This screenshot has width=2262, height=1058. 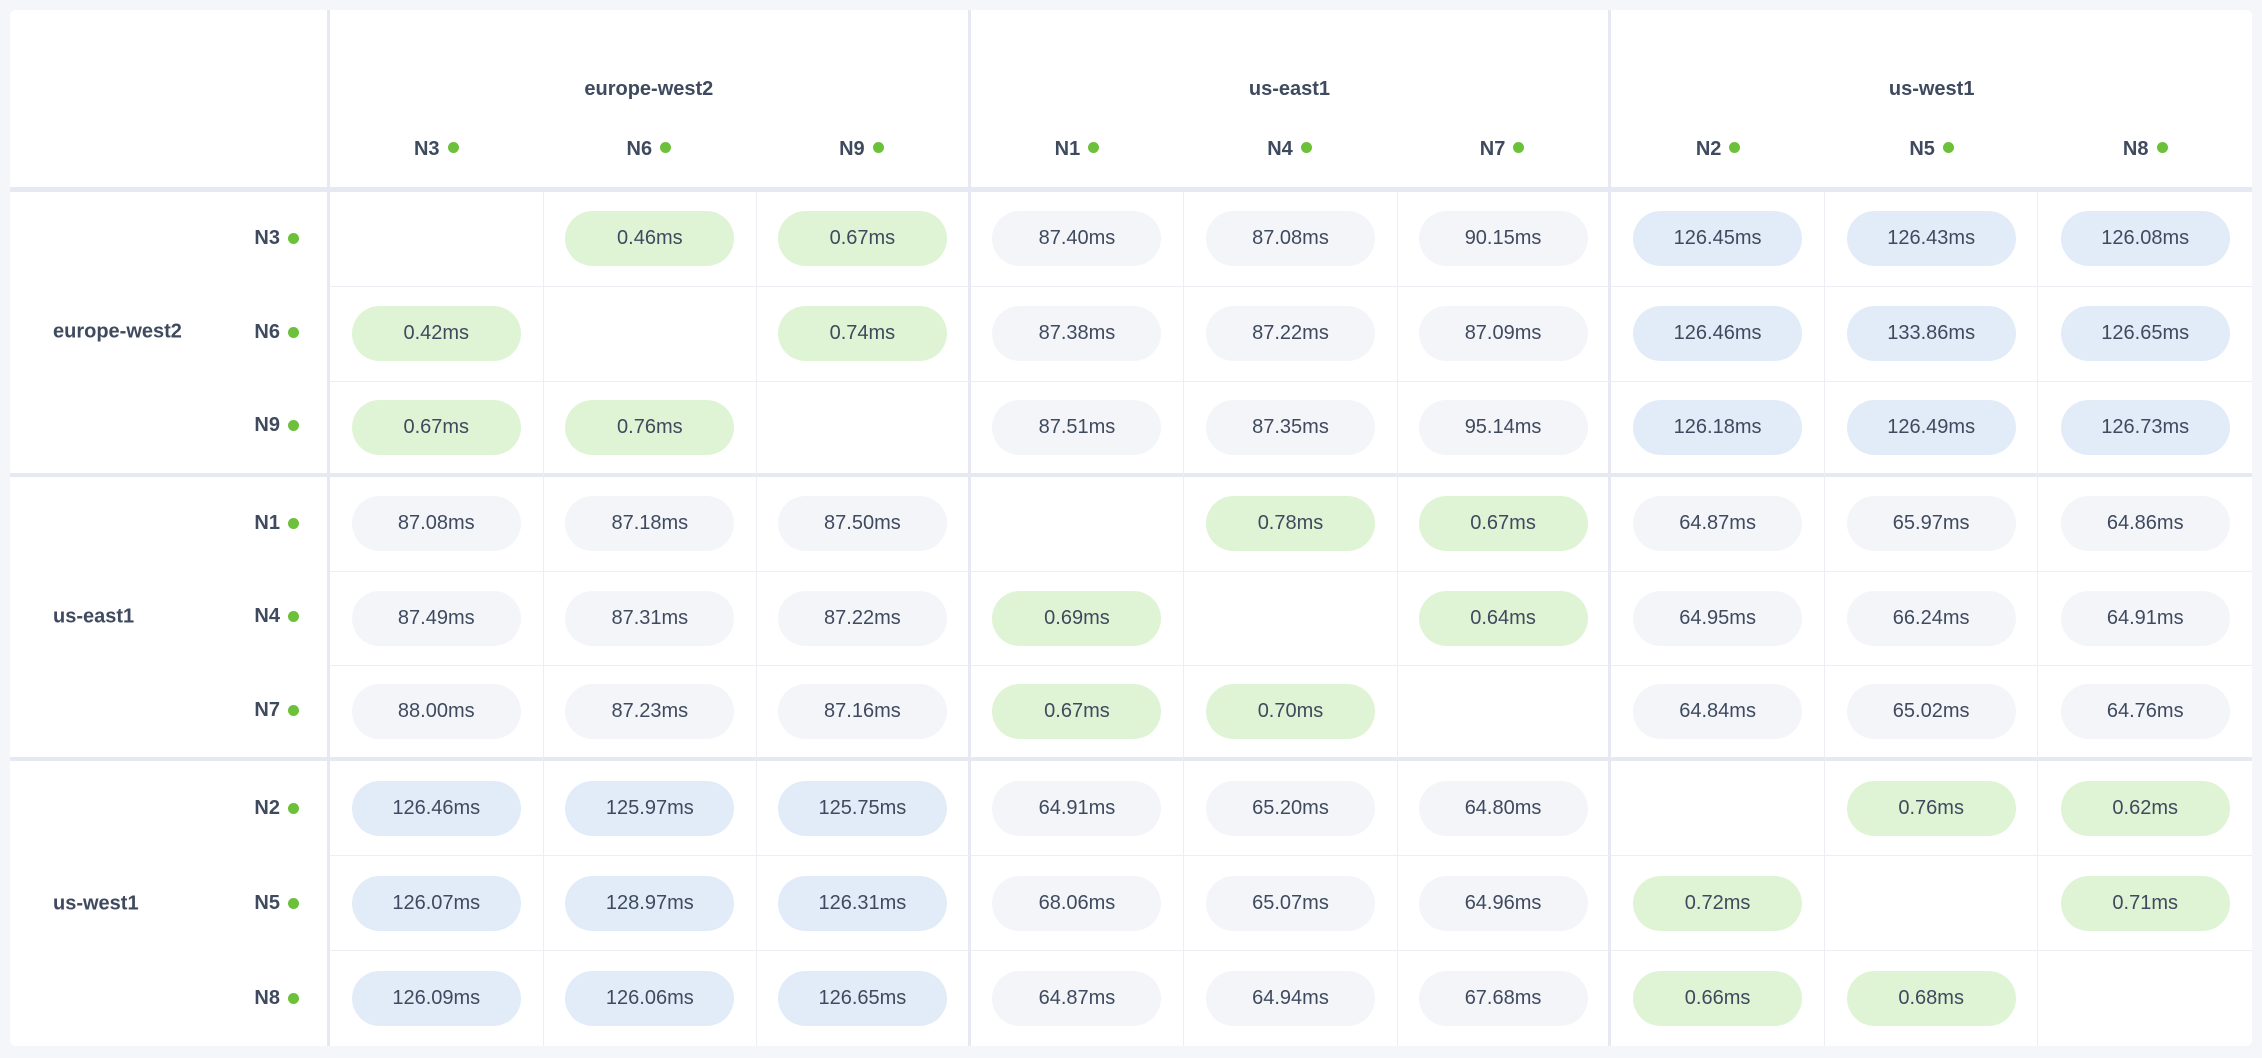 What do you see at coordinates (1503, 999) in the screenshot?
I see `latency-badge: 67.68ms` at bounding box center [1503, 999].